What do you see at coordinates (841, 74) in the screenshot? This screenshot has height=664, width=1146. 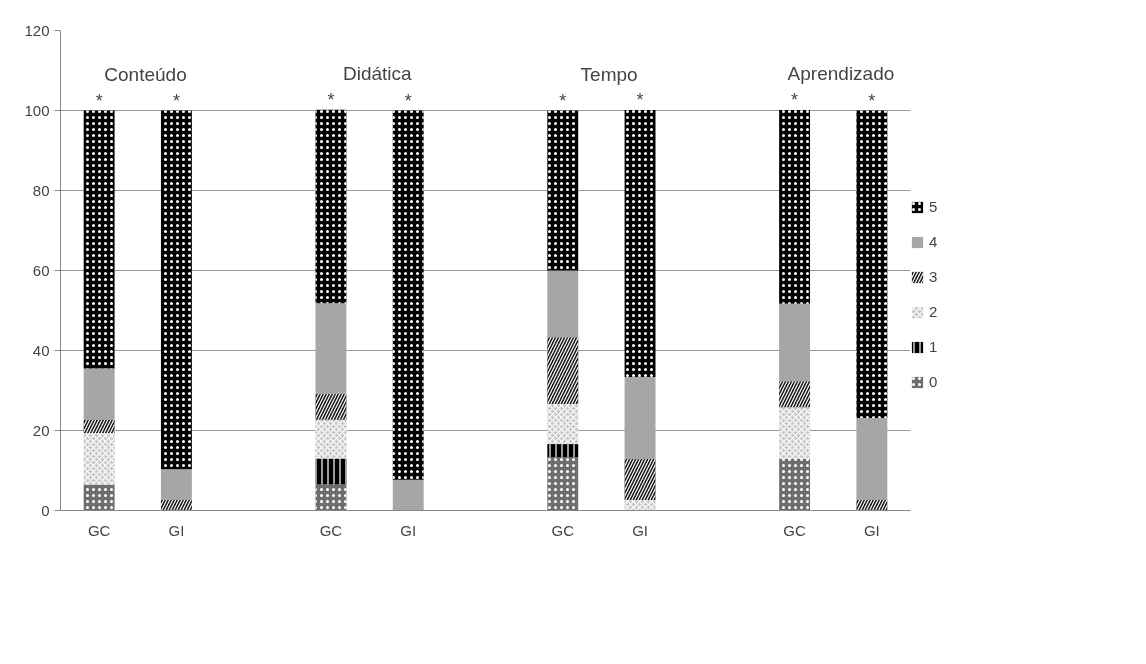 I see `annotation: Aprendizado` at bounding box center [841, 74].